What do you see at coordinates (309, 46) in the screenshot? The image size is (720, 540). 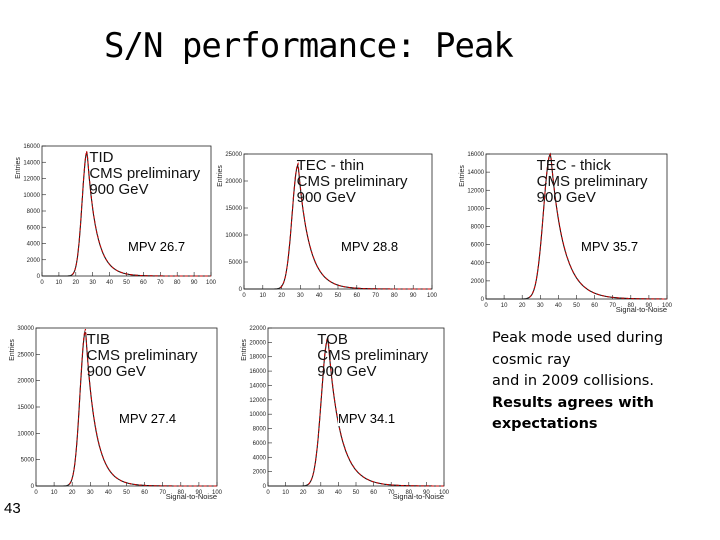 I see `slide-title: S/N performance: Peak` at bounding box center [309, 46].